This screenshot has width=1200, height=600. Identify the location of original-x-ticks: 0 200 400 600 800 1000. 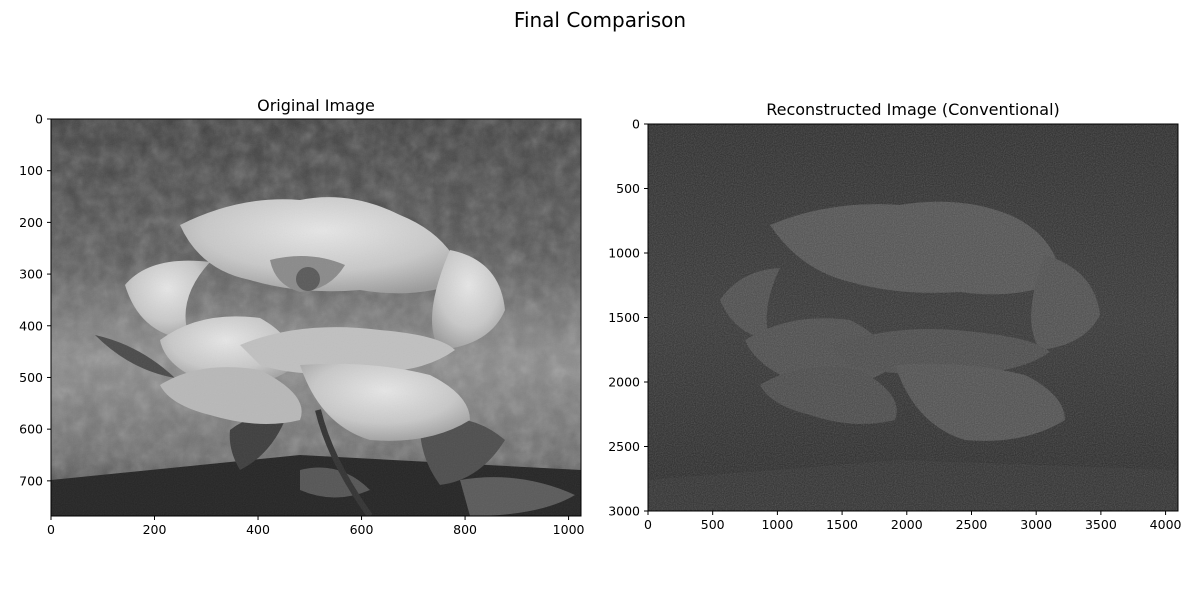
(316, 526).